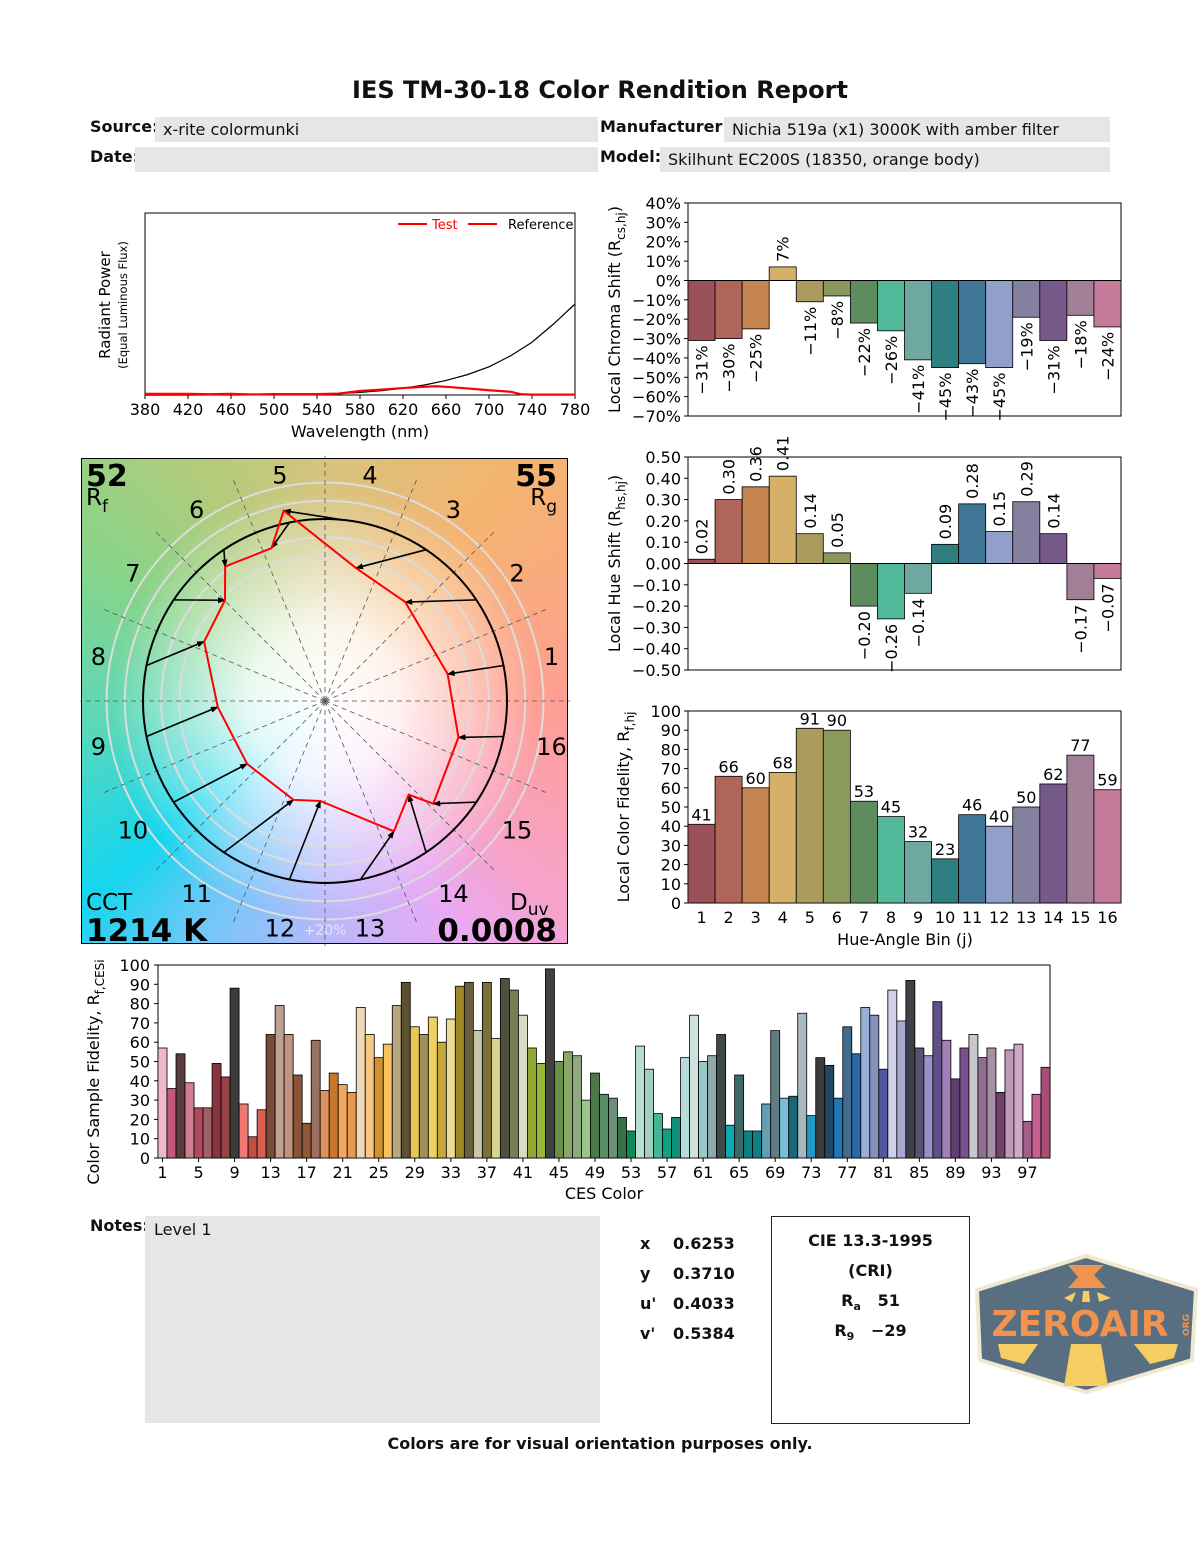 This screenshot has height=1550, width=1200. Describe the element at coordinates (625, 807) in the screenshot. I see `y-axis-label: Local Color Fidelity, Rf,hj` at that location.